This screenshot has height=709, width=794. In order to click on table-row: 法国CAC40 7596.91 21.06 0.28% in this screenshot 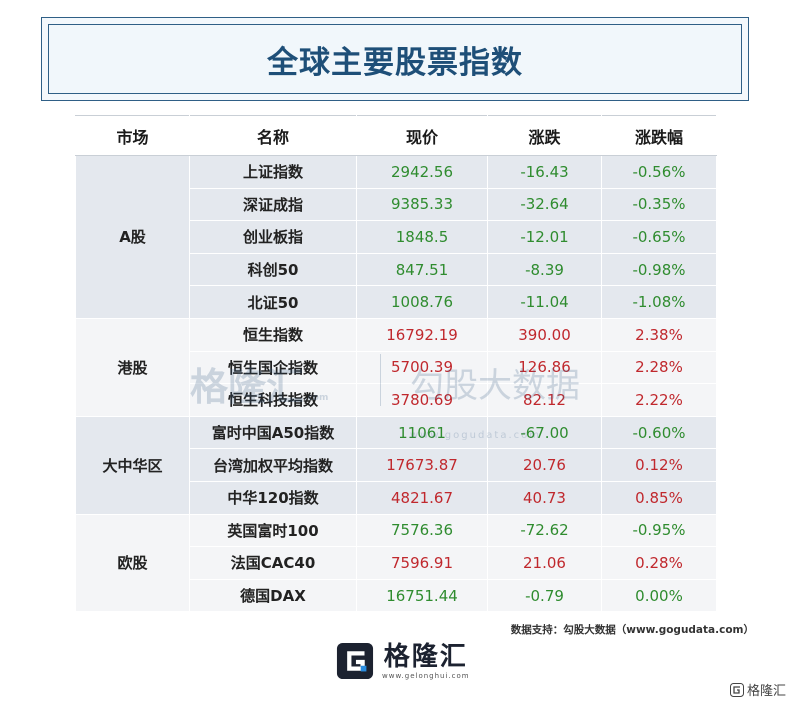, I will do `click(396, 563)`.